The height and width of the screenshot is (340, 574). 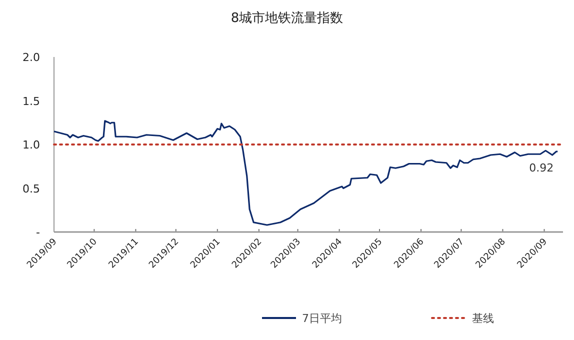 I want to click on legend-label: 7日平均, so click(x=322, y=318).